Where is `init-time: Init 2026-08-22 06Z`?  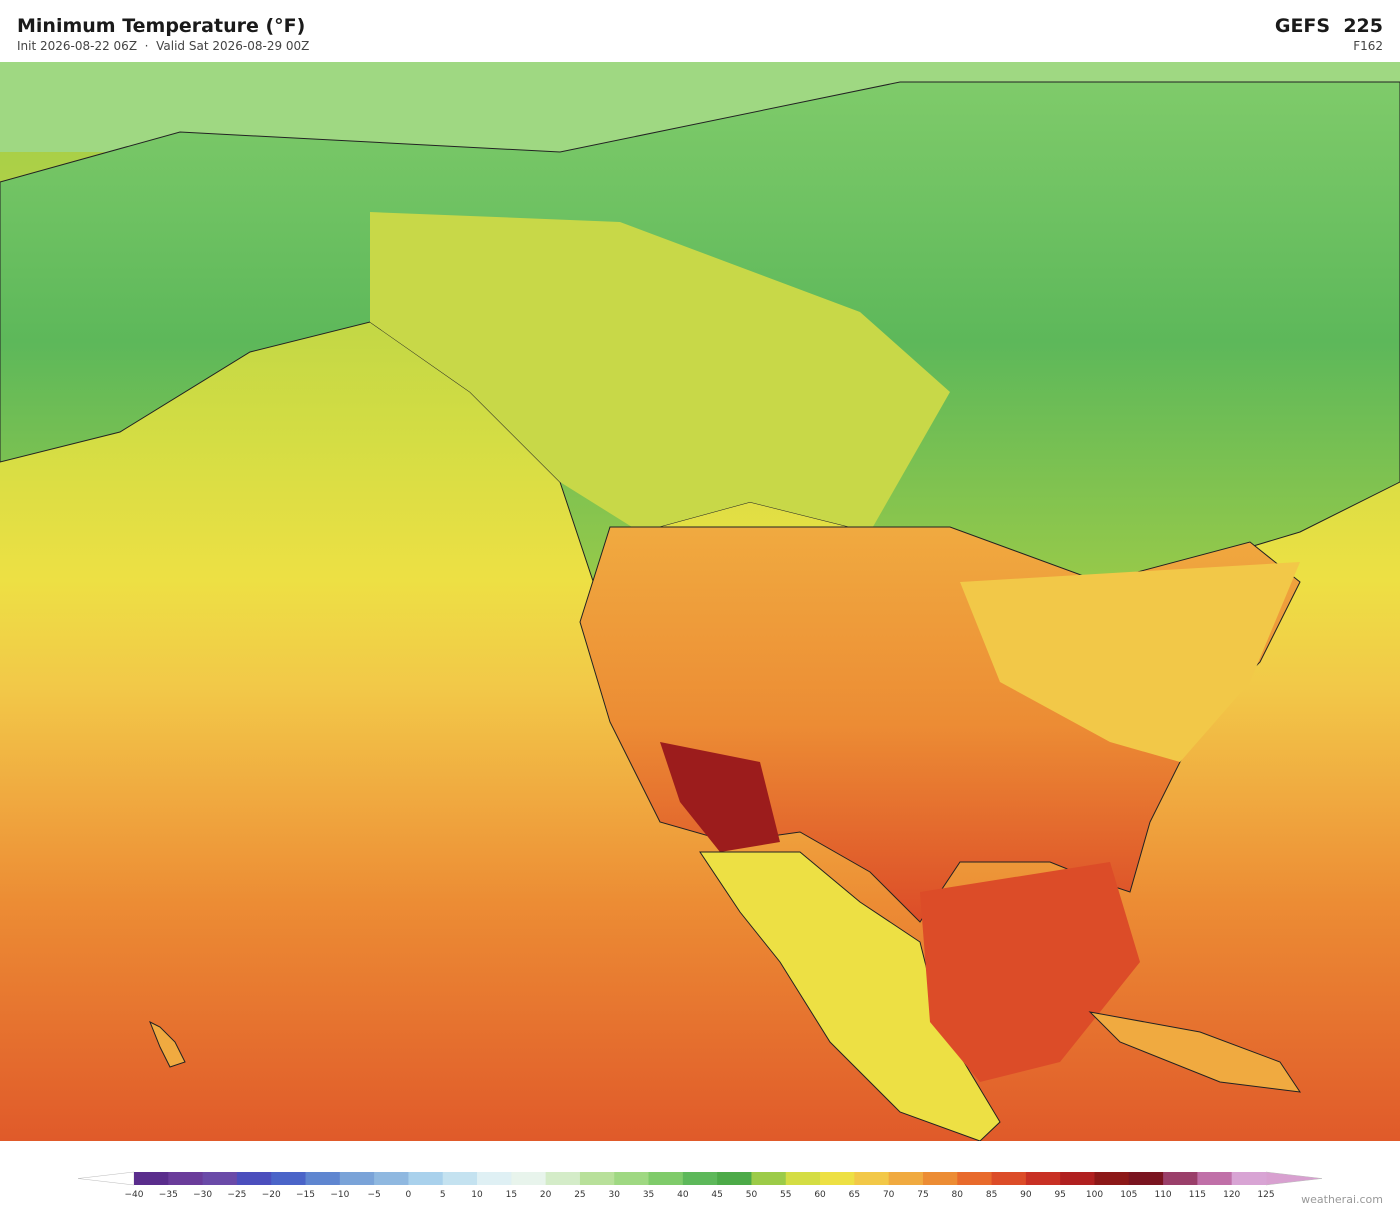
init-time: Init 2026-08-22 06Z is located at coordinates (77, 46).